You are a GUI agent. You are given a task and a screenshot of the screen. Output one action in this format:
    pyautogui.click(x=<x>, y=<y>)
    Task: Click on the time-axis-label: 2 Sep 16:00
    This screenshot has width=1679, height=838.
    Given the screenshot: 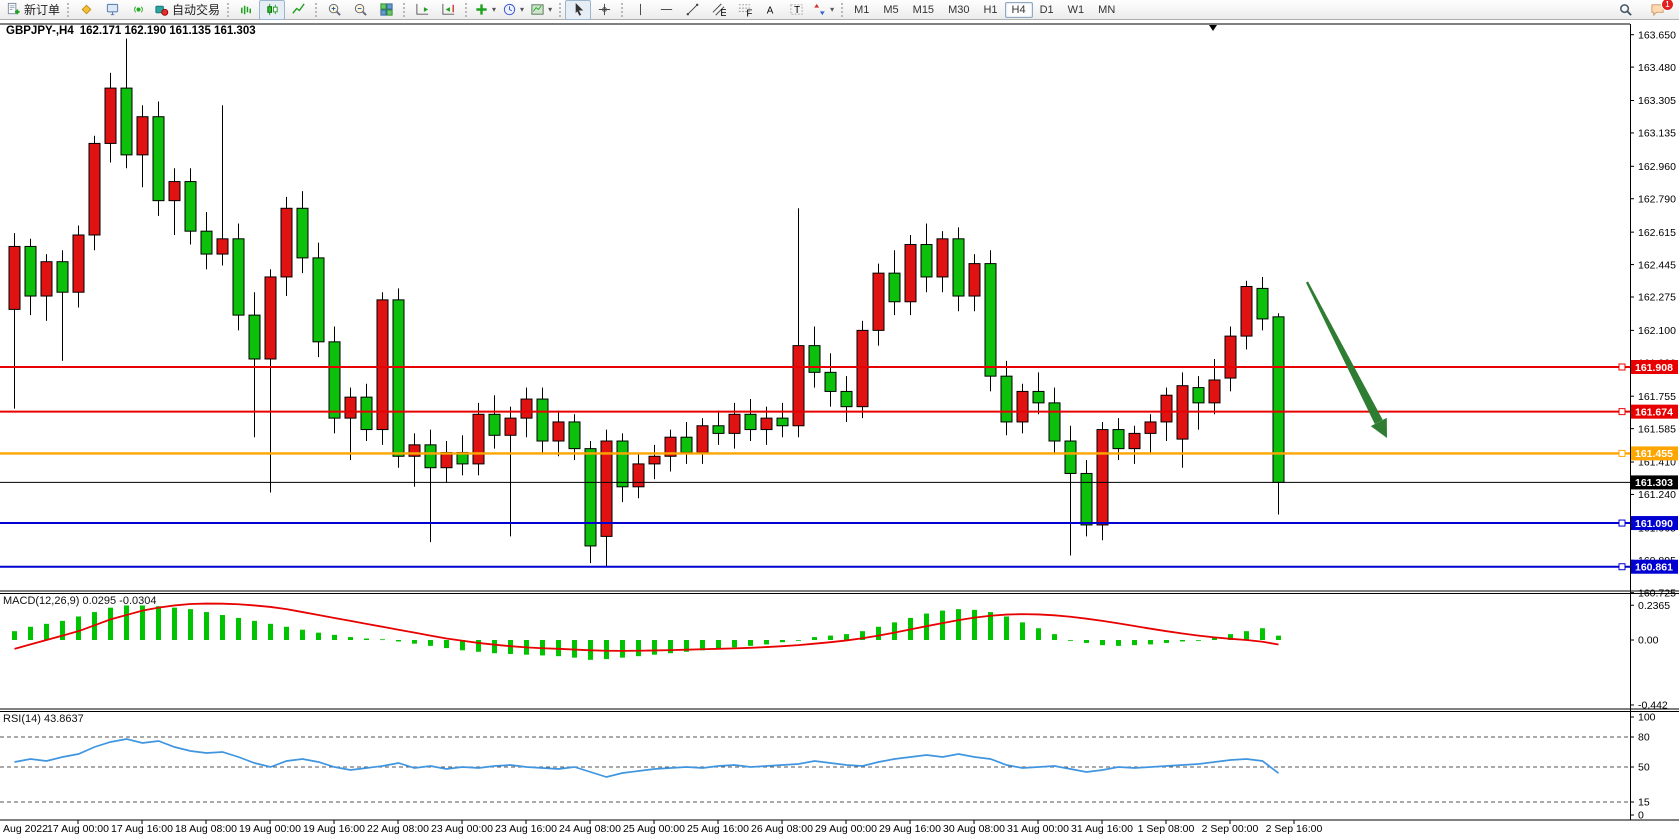 What is the action you would take?
    pyautogui.click(x=1294, y=829)
    